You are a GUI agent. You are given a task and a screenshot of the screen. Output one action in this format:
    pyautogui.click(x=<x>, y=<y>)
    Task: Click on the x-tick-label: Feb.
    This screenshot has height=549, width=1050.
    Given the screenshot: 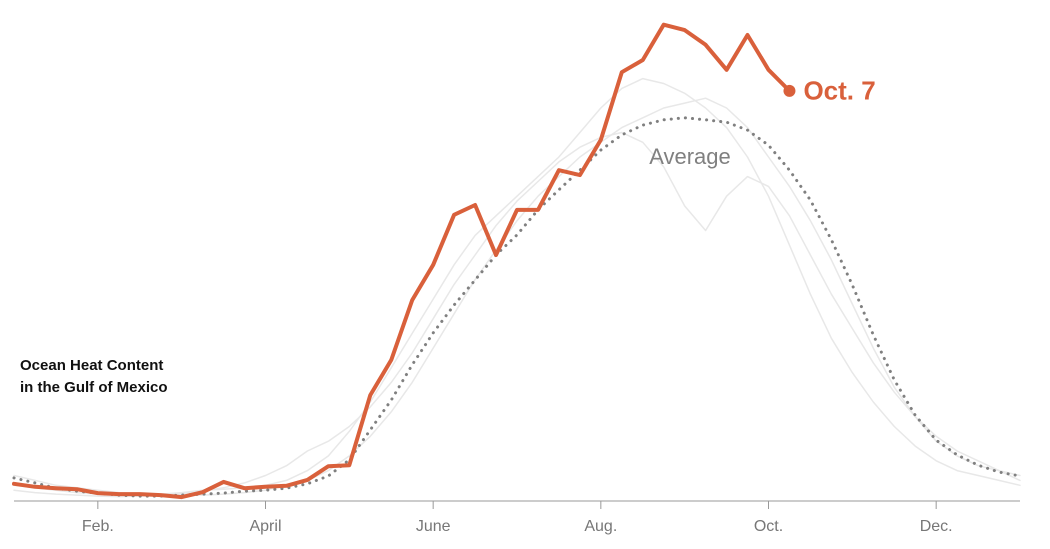 What is the action you would take?
    pyautogui.click(x=98, y=526)
    